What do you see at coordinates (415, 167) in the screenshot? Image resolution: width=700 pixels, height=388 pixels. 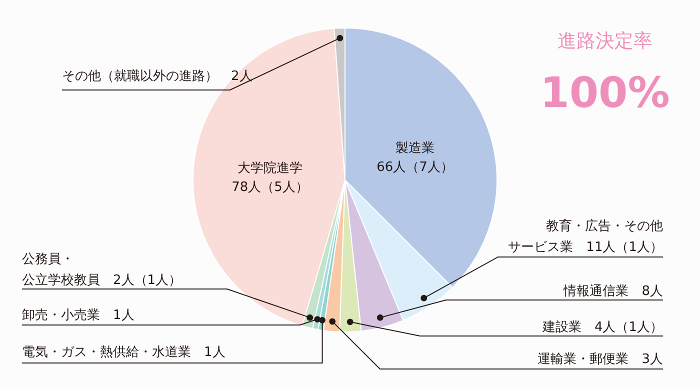 I see `data-label: 66人（7人）` at bounding box center [415, 167].